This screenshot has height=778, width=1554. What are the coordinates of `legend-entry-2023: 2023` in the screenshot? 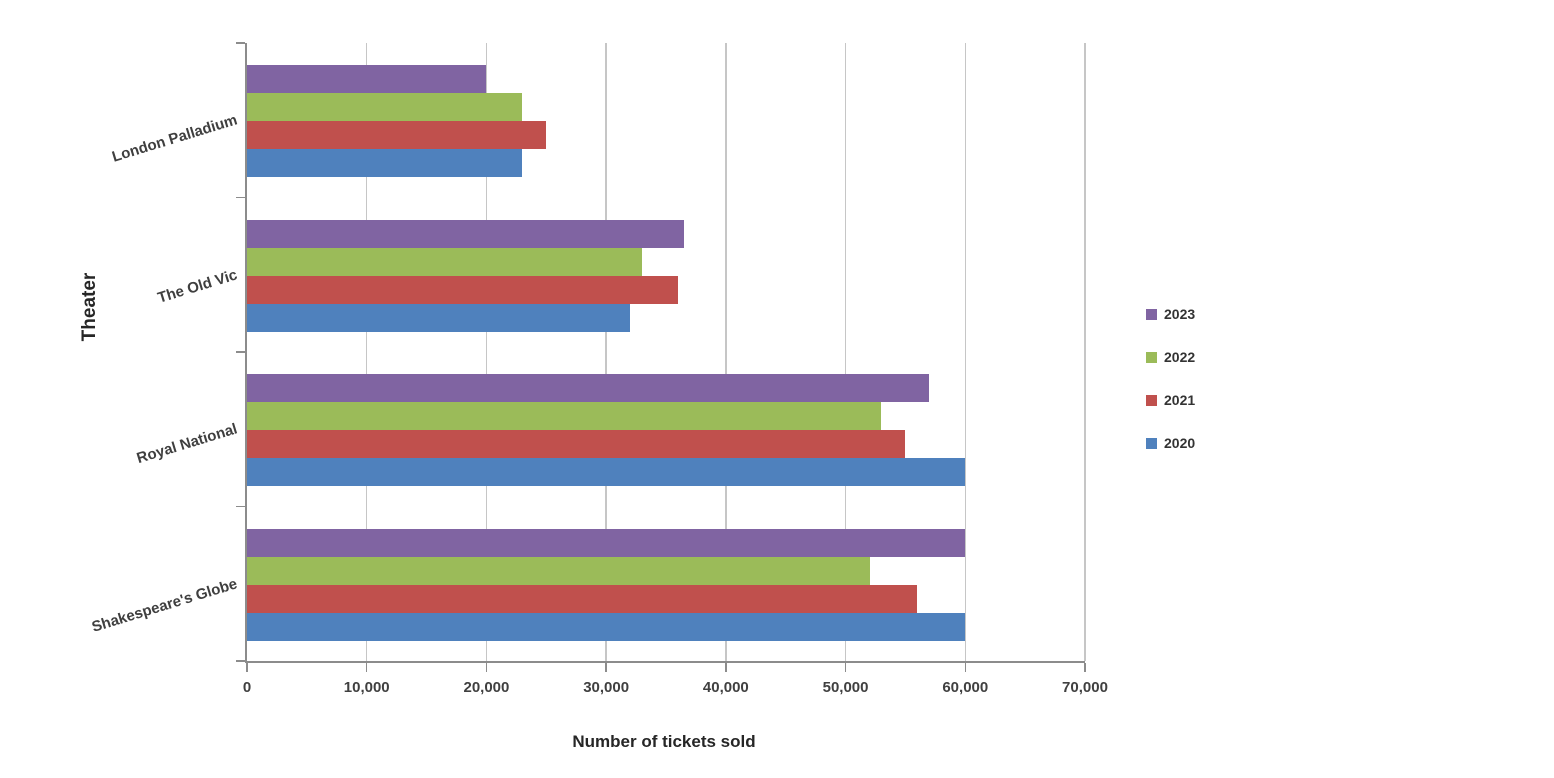 It's located at (1170, 314).